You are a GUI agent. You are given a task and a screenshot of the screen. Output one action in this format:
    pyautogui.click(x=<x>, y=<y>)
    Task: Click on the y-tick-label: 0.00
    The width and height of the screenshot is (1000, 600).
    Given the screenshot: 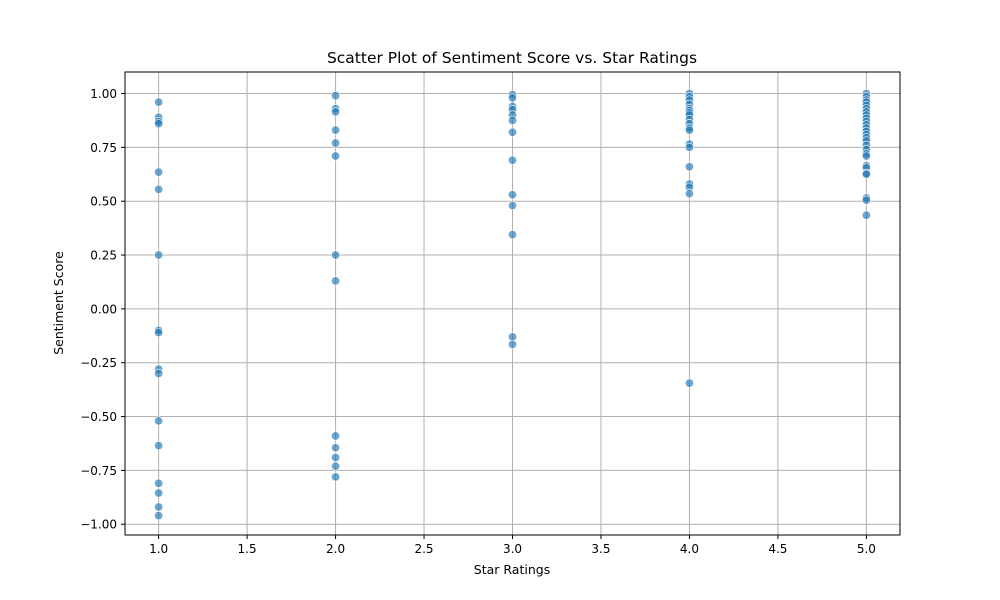 What is the action you would take?
    pyautogui.click(x=103, y=309)
    